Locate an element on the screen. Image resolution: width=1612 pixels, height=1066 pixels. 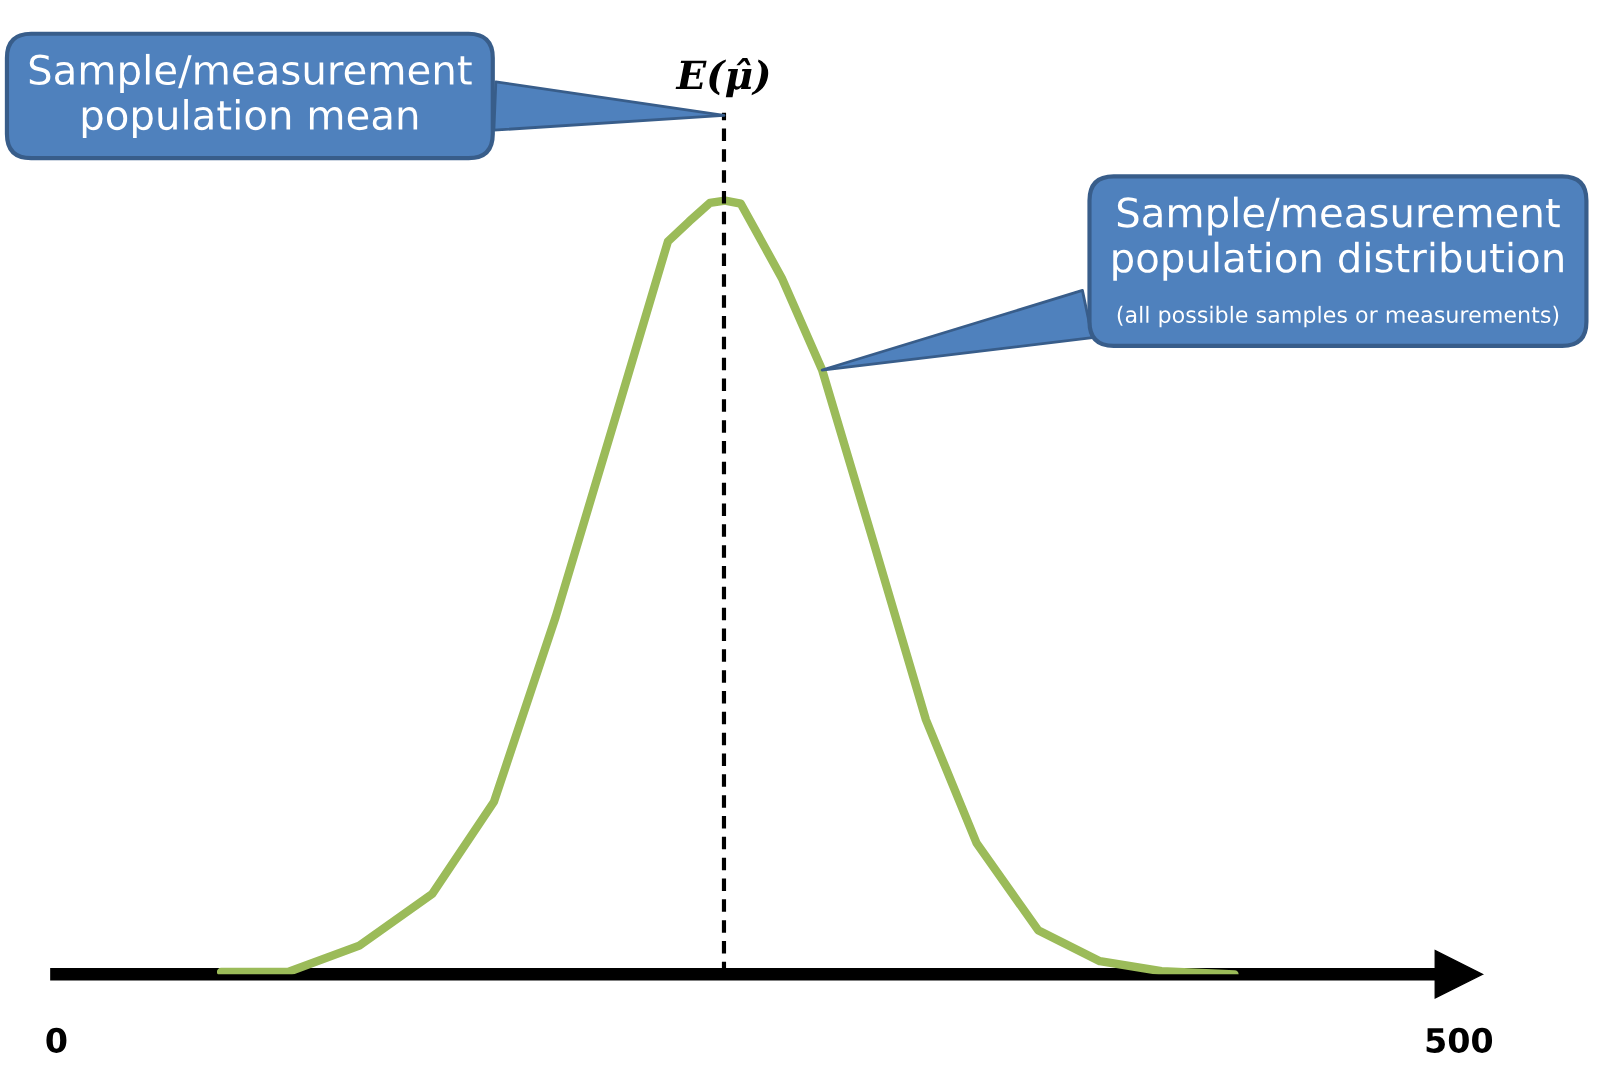
annotation: Sample/measurement population mean is located at coordinates (250, 95).